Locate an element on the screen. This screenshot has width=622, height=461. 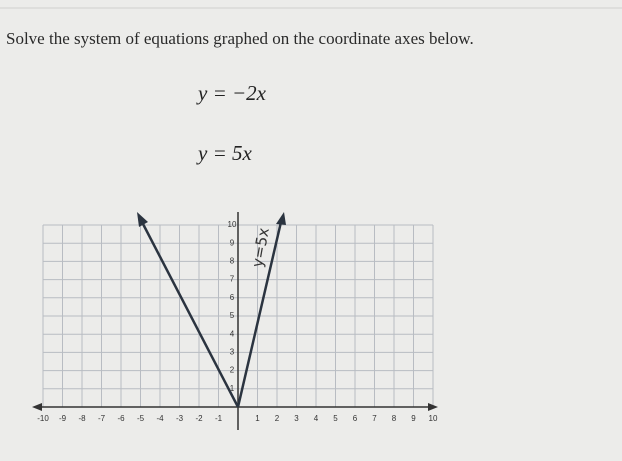
x-tick-label: -3 is located at coordinates (180, 418).